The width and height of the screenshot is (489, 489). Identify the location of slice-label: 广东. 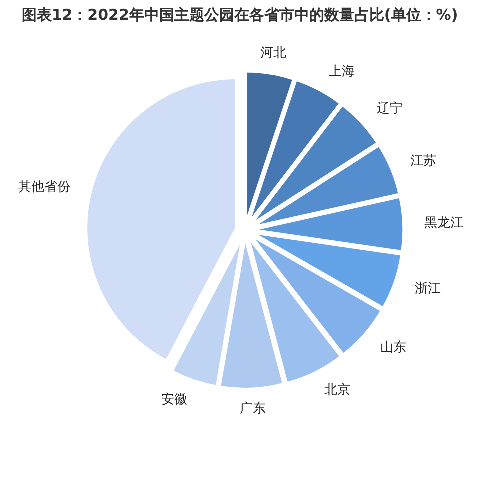
(253, 409).